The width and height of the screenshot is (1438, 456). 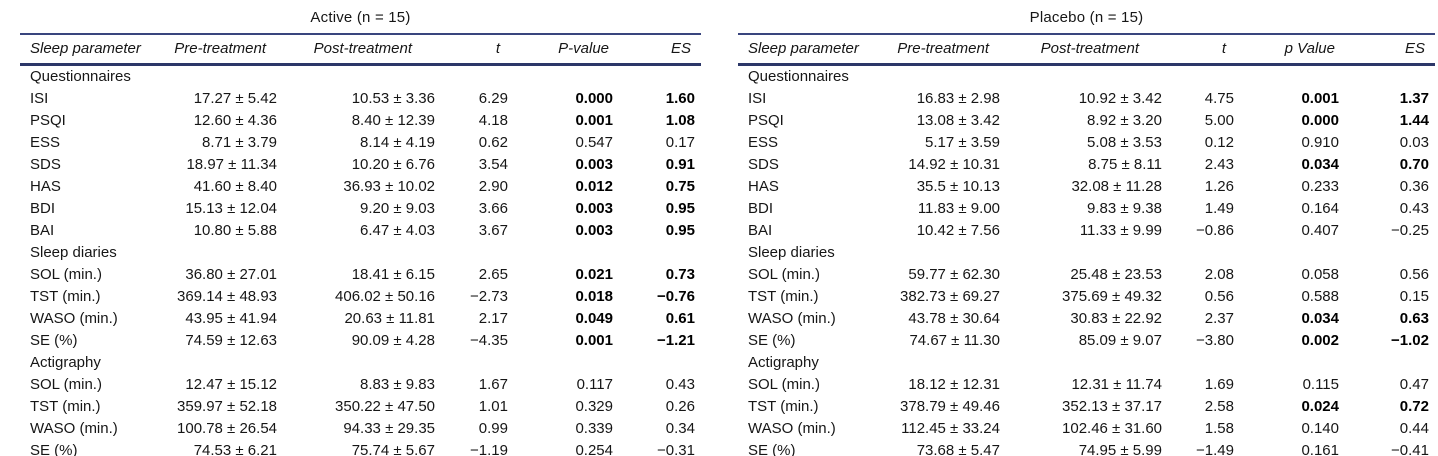 I want to click on table-row: ISI 17.27 ± 5.42 10.53 ± 3.36 6.29 0.000 1.60, so click(x=360, y=99).